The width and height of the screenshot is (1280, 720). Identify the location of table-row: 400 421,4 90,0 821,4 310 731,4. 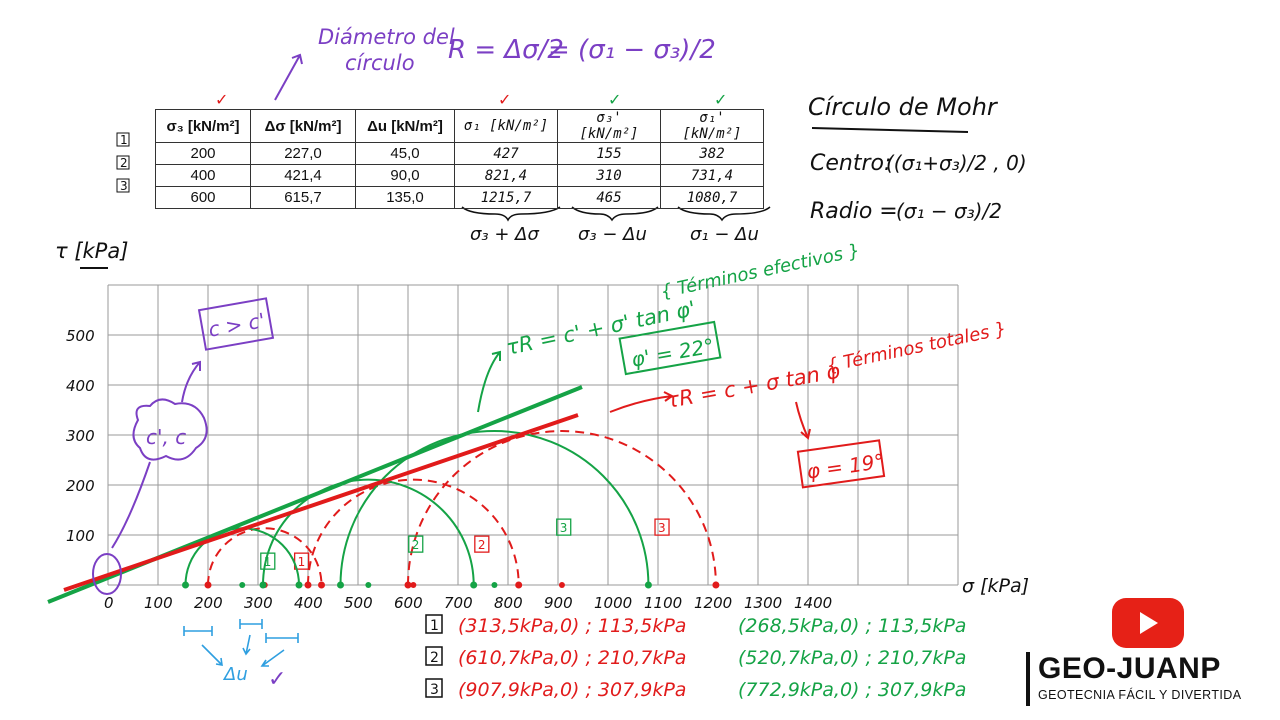
(459, 175).